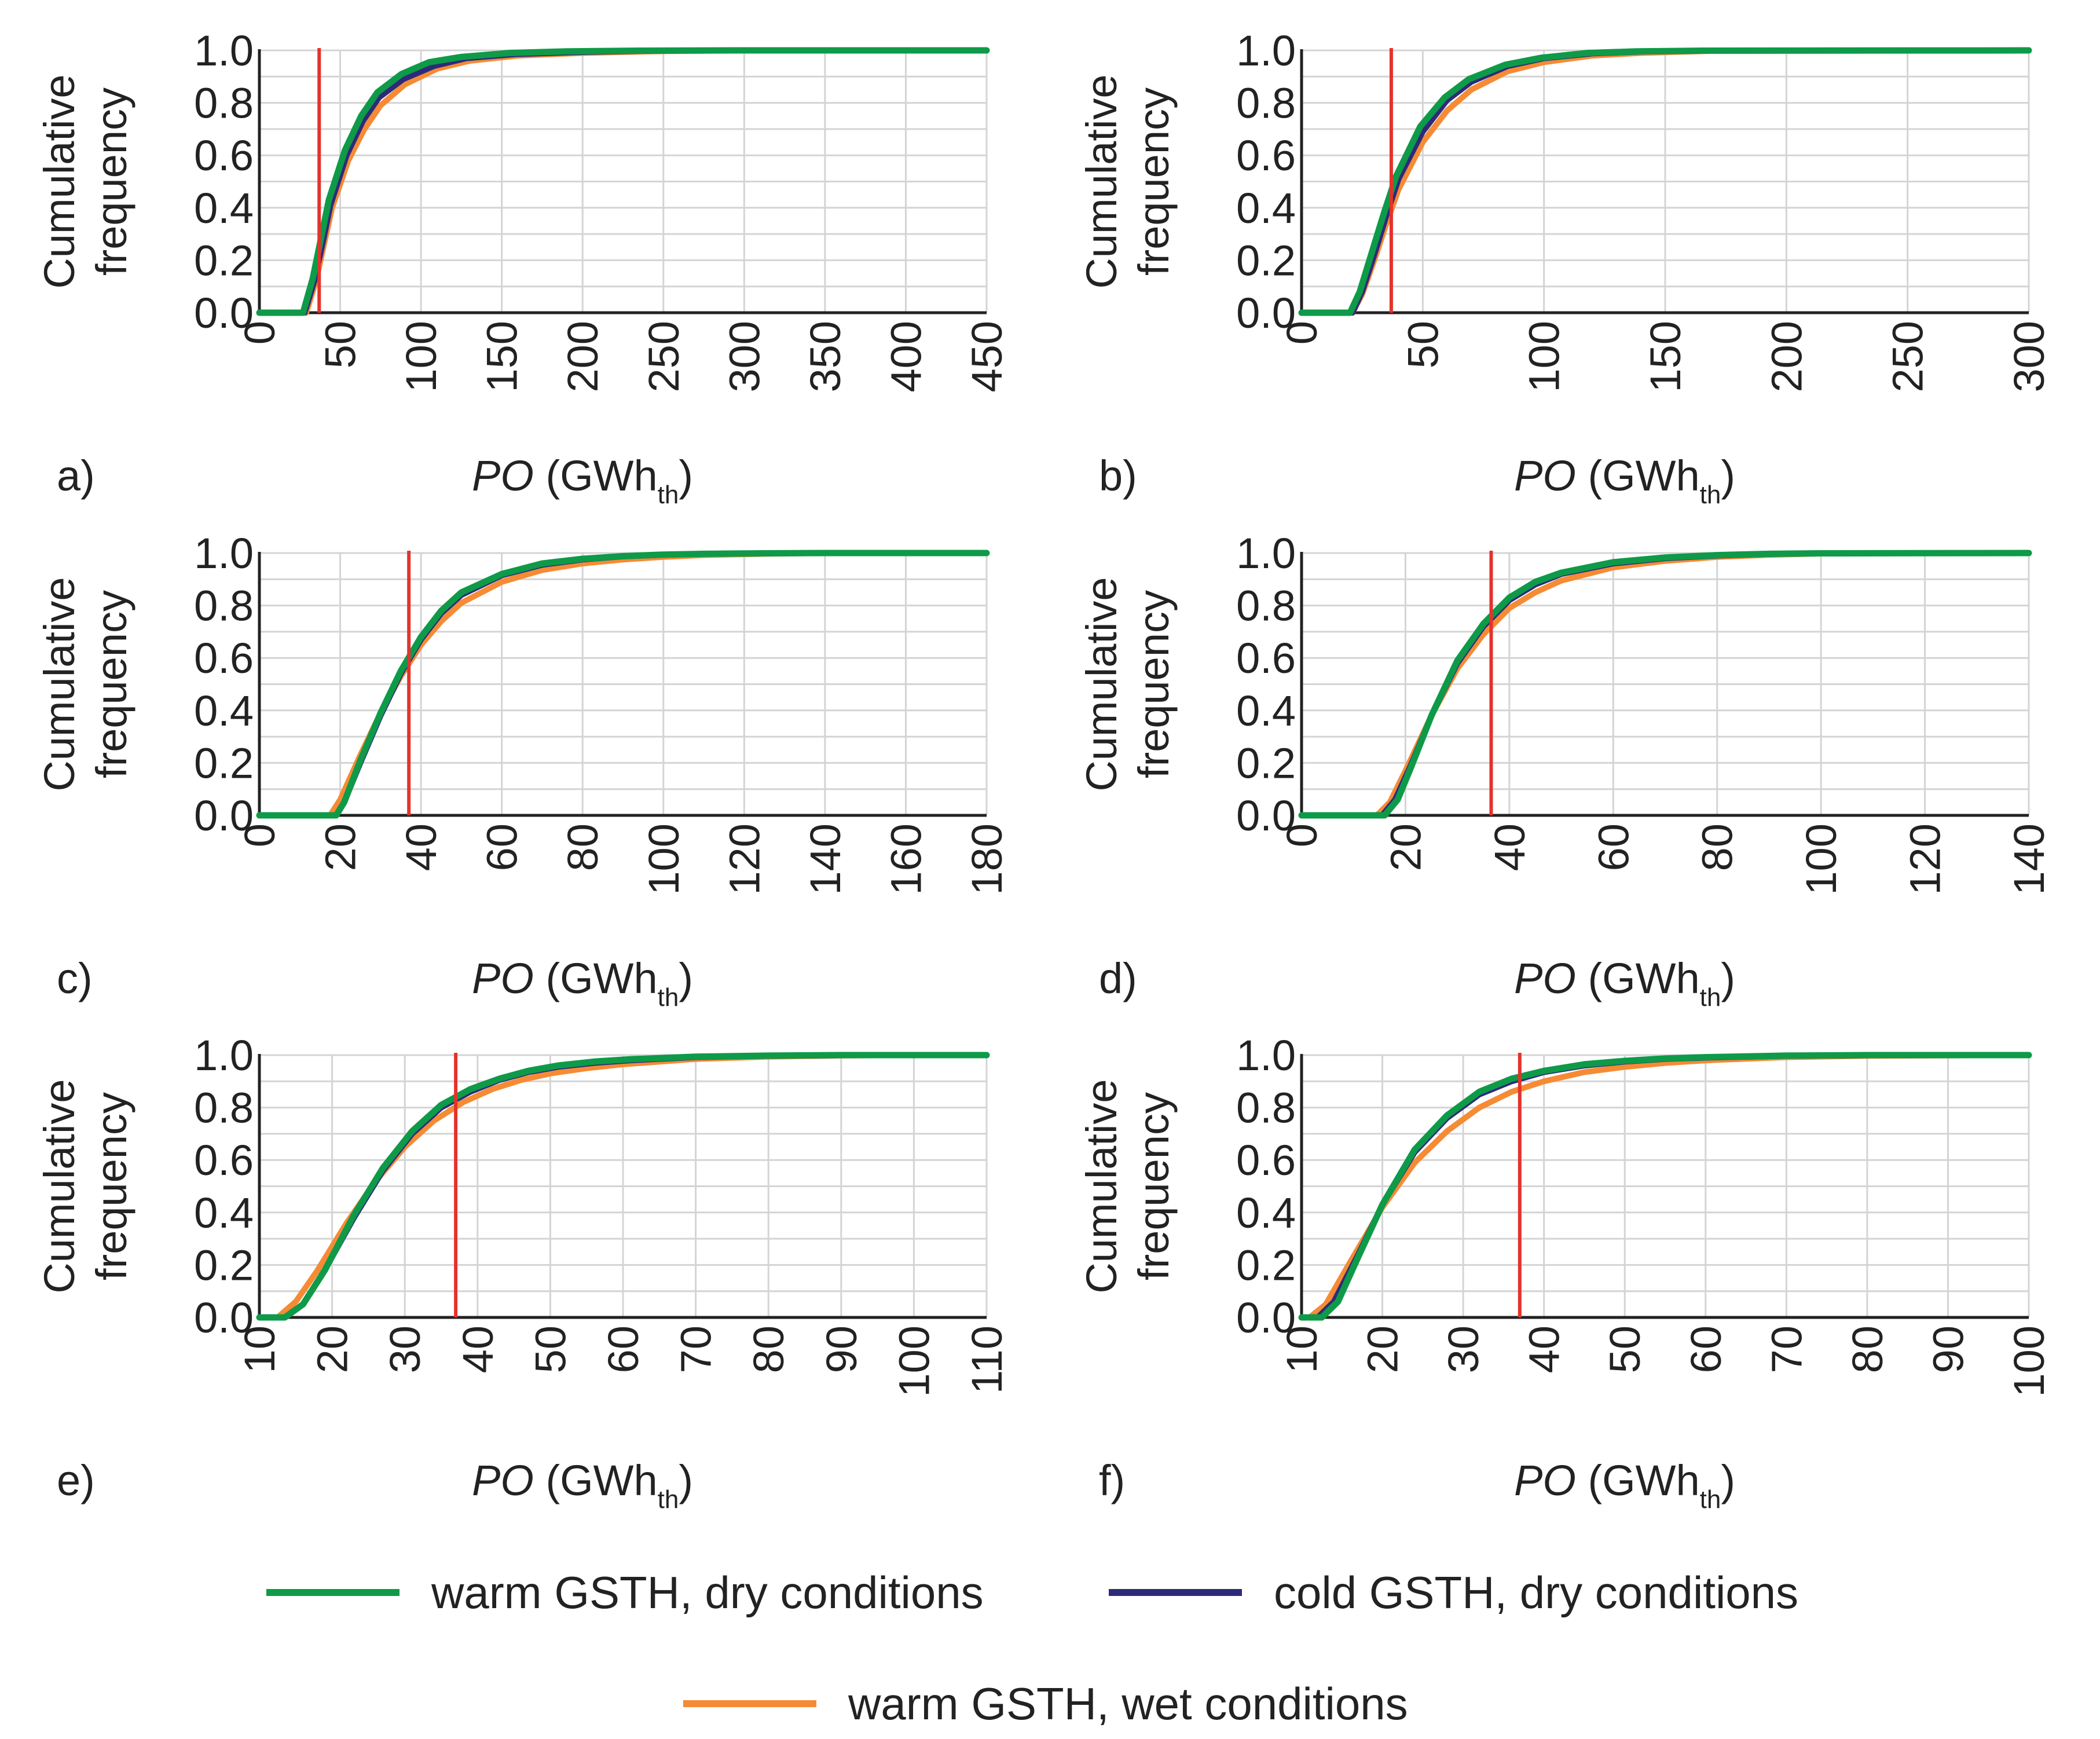 This screenshot has height=1739, width=2100. What do you see at coordinates (987, 859) in the screenshot?
I see `x-tick-label: 180` at bounding box center [987, 859].